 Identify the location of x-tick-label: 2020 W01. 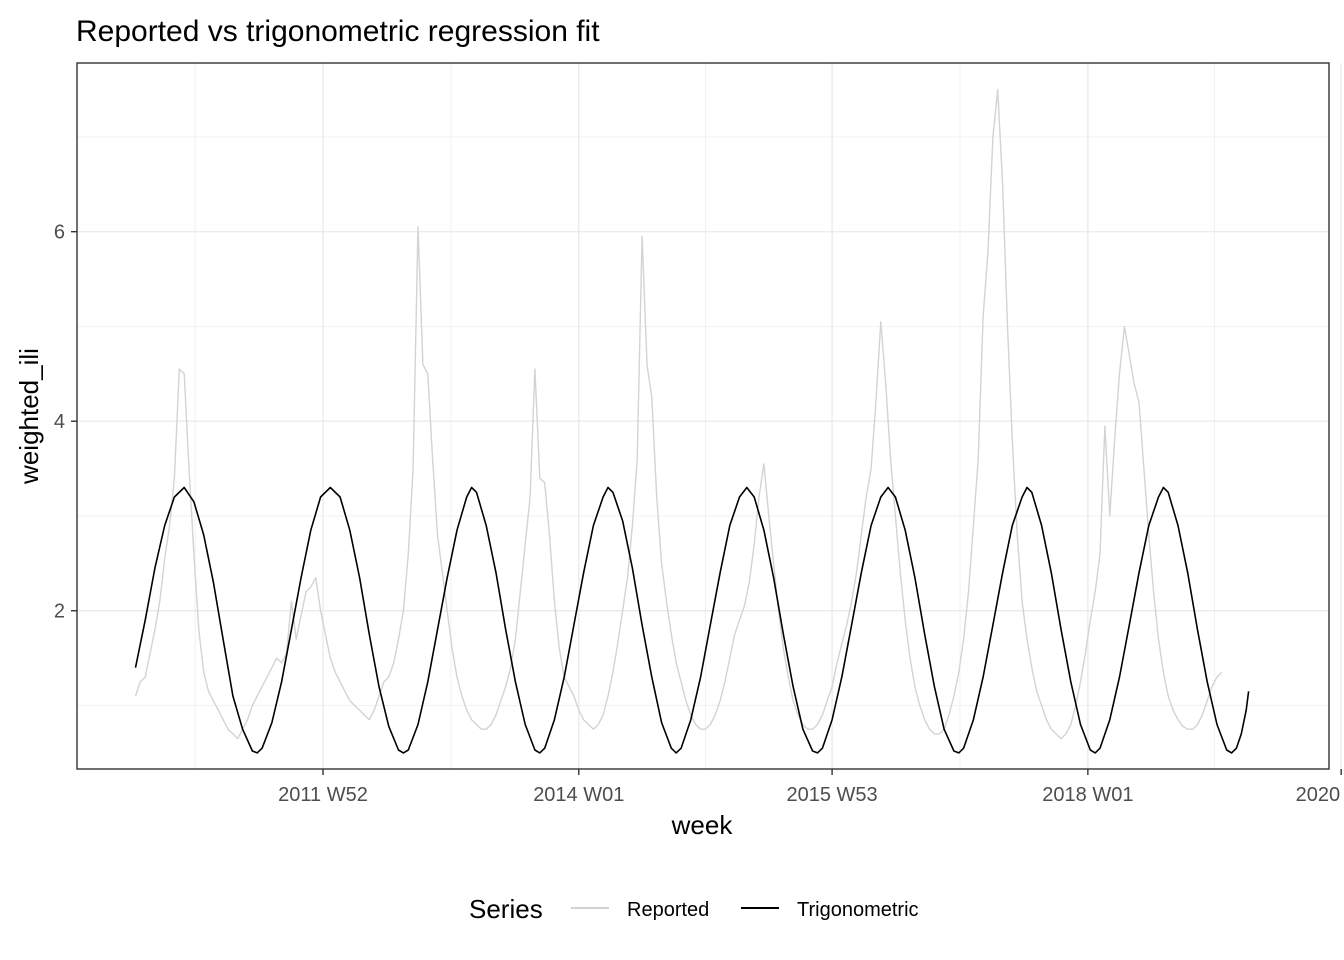
(1320, 795).